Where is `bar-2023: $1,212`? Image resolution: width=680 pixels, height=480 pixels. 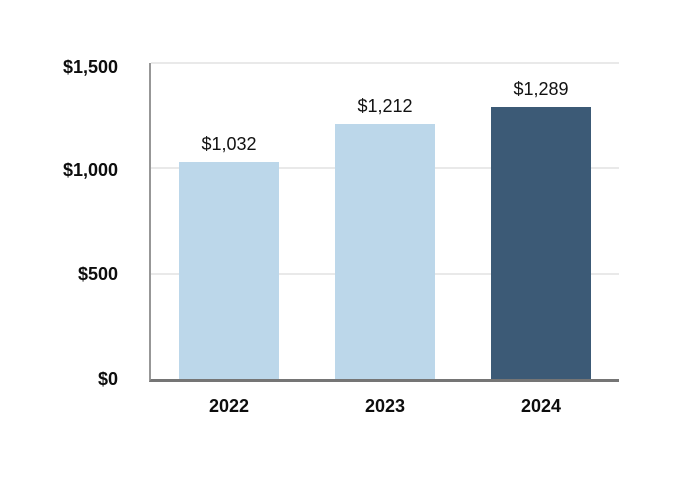 bar-2023: $1,212 is located at coordinates (385, 237).